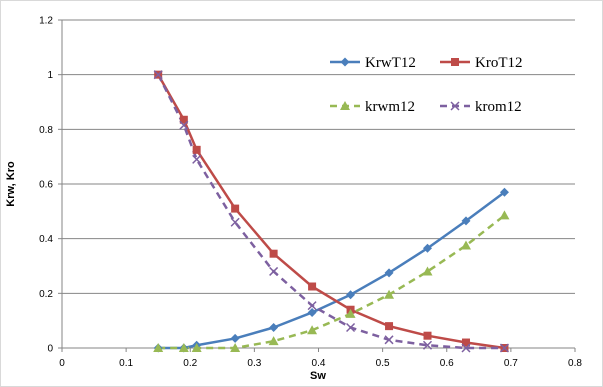  What do you see at coordinates (46, 185) in the screenshot?
I see `y-tick-label: 0.6` at bounding box center [46, 185].